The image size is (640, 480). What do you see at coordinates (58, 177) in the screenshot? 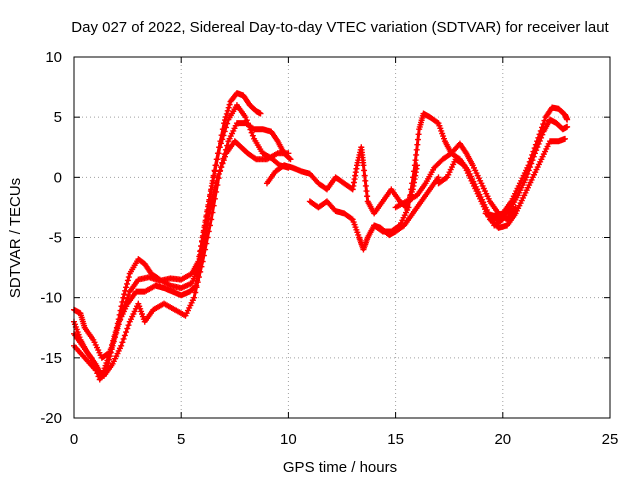
I see `y-tick-label: 0` at bounding box center [58, 177].